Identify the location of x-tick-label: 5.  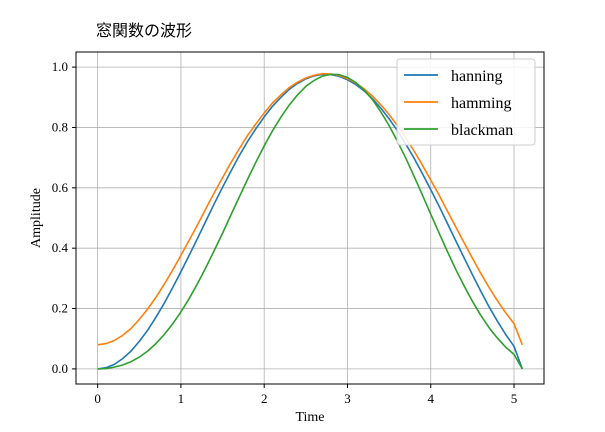
(514, 398).